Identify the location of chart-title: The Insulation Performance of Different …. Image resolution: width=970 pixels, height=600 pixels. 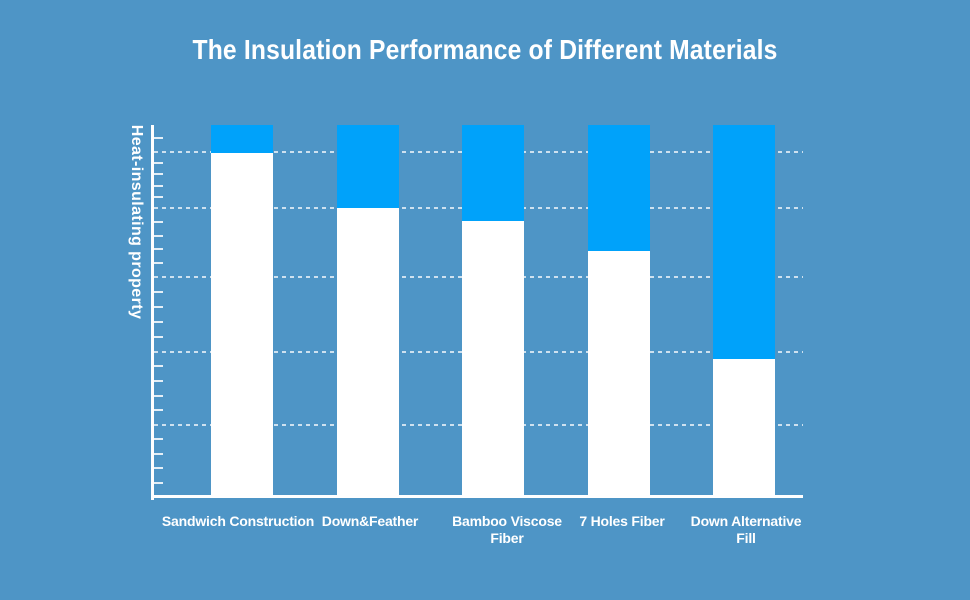
(485, 49).